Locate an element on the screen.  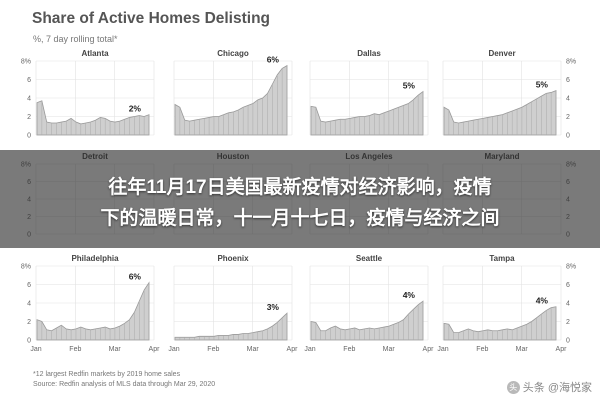
panel-name: Tampa is located at coordinates (502, 258).